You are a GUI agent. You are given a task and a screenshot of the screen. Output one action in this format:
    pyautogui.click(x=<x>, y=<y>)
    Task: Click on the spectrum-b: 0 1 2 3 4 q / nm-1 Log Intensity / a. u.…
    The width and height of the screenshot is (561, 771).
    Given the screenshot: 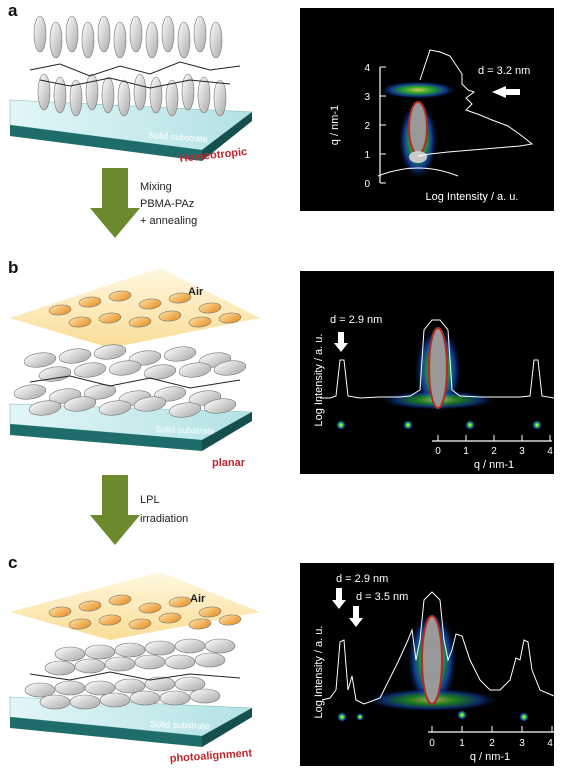 What is the action you would take?
    pyautogui.click(x=427, y=372)
    